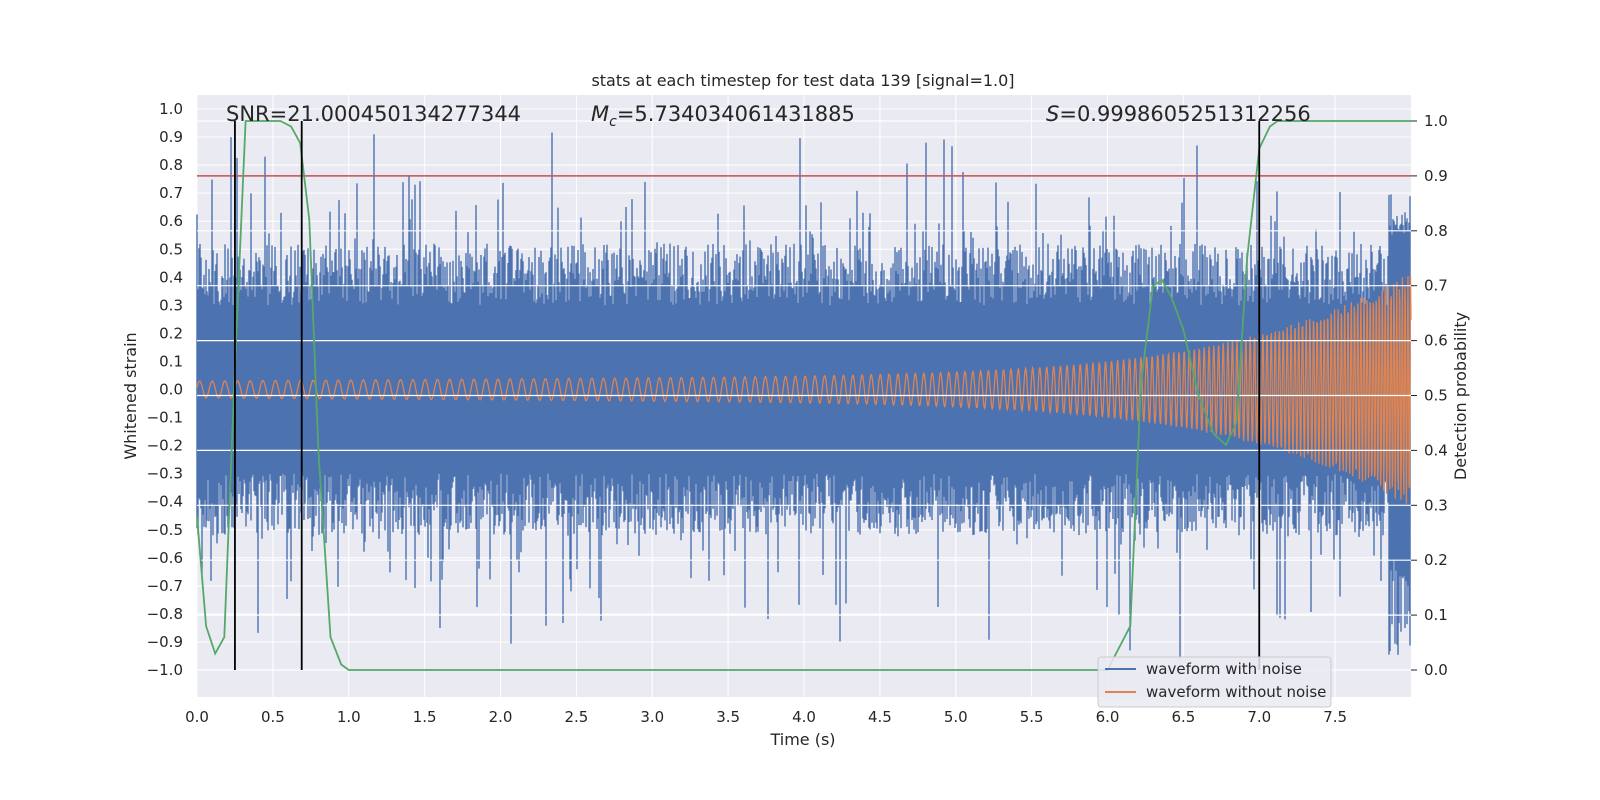  What do you see at coordinates (165, 642) in the screenshot?
I see `y-tick-label: −0.9` at bounding box center [165, 642].